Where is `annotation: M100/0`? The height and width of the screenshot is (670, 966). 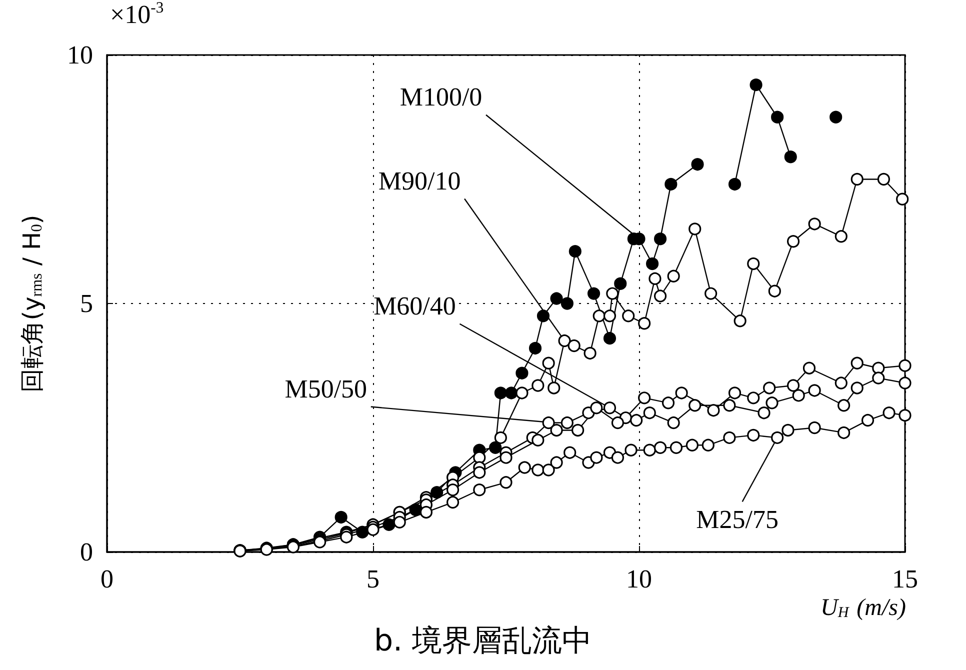
annotation: M100/0 is located at coordinates (441, 97).